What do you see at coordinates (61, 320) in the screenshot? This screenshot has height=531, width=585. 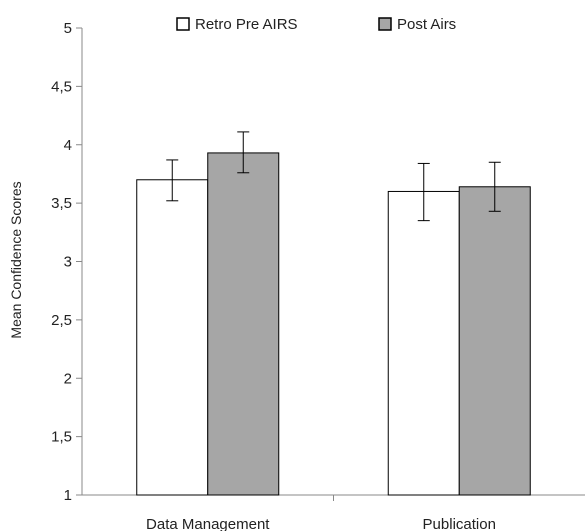 I see `y-tick-label: 2,5` at bounding box center [61, 320].